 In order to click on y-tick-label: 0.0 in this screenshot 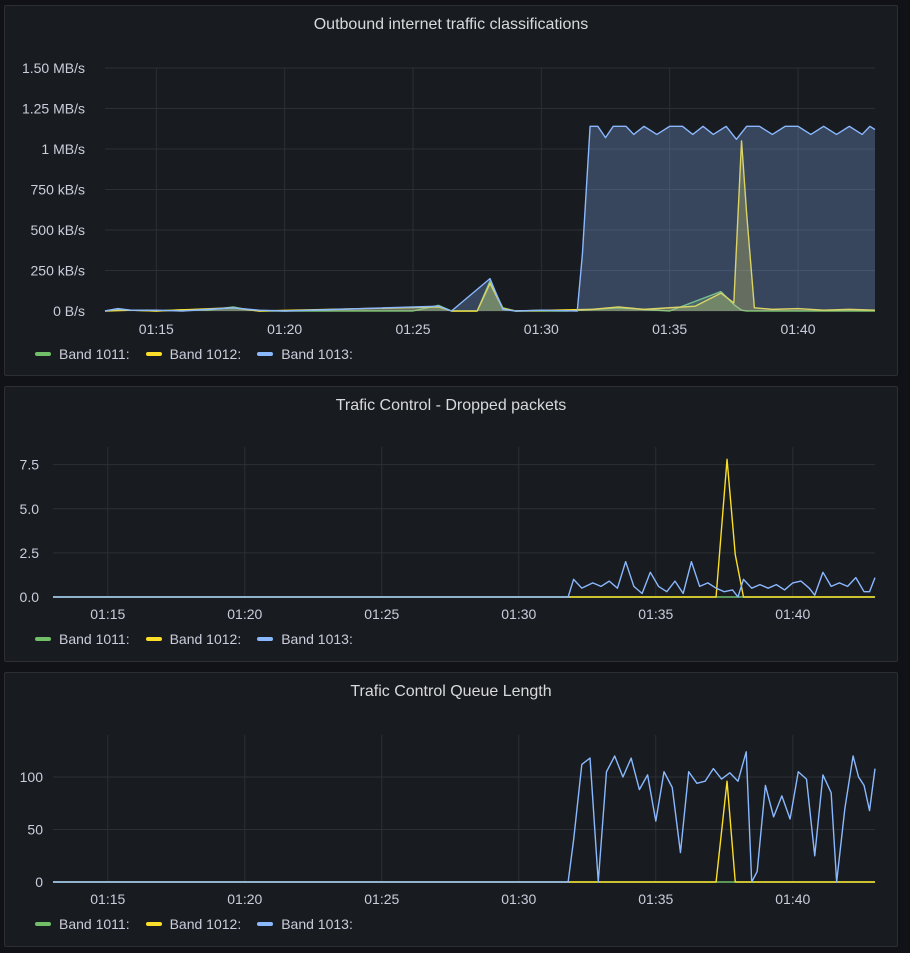, I will do `click(30, 597)`.